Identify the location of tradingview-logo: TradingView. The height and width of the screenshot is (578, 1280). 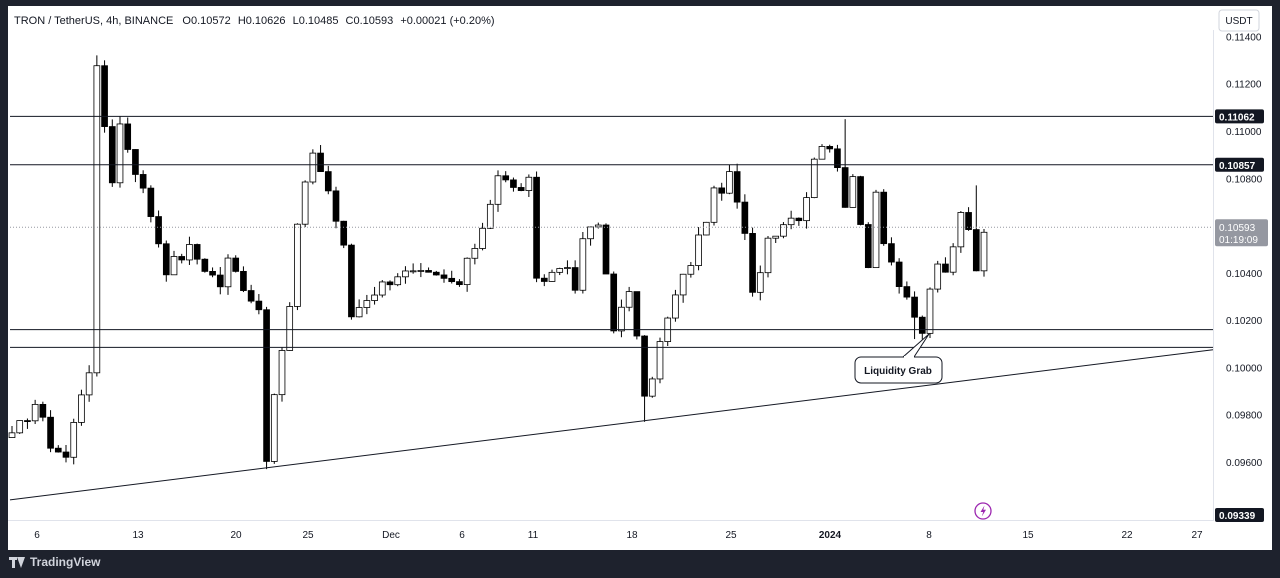
(54, 562).